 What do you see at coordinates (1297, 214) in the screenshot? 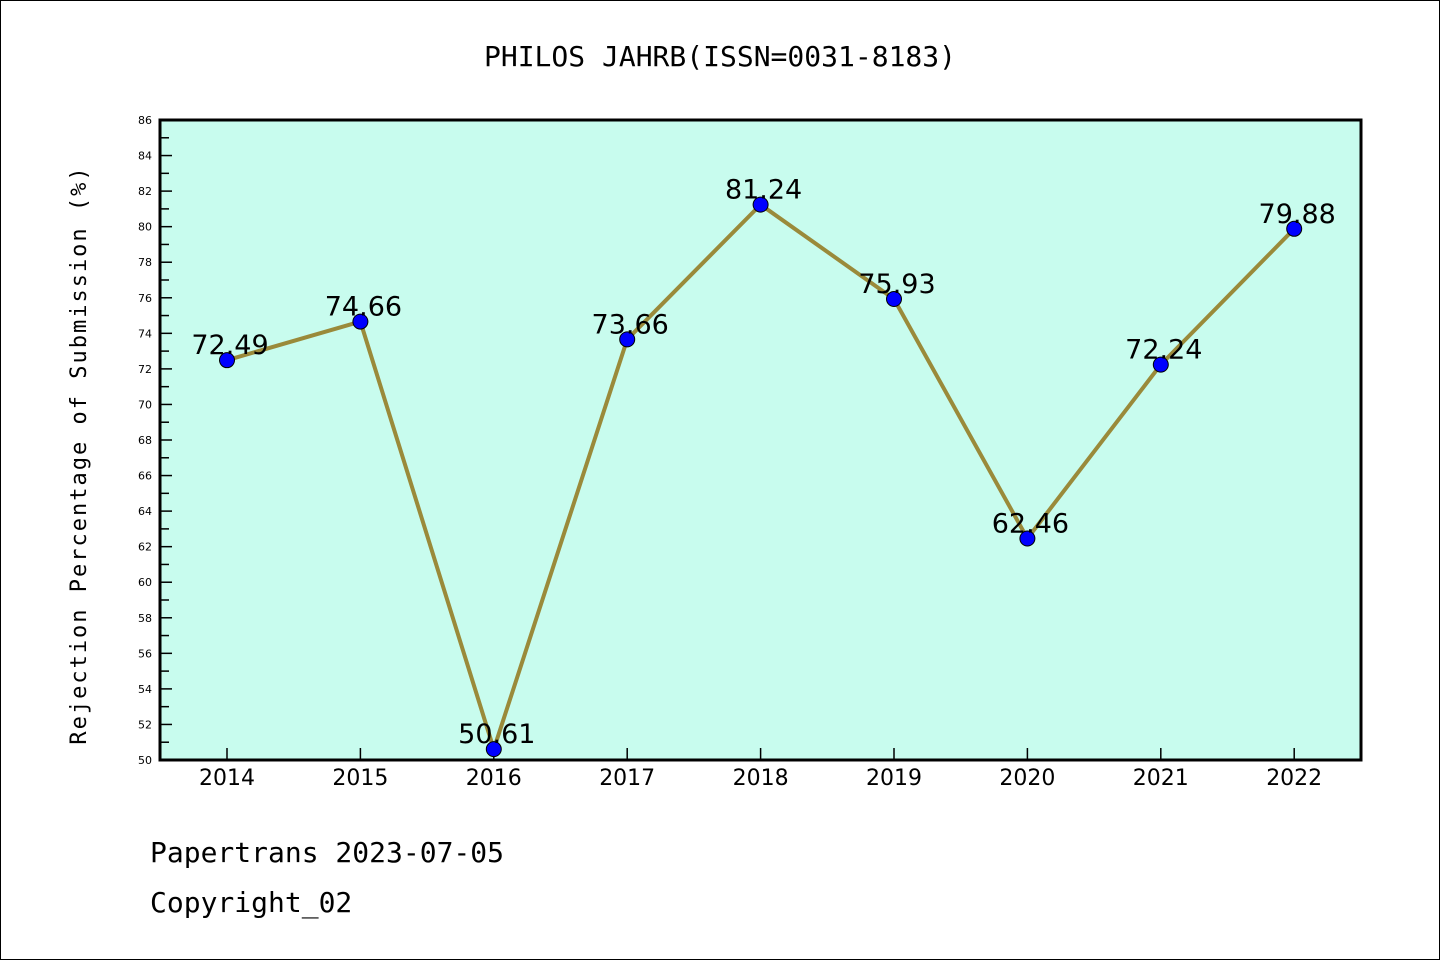
I see `data-label: 79.88` at bounding box center [1297, 214].